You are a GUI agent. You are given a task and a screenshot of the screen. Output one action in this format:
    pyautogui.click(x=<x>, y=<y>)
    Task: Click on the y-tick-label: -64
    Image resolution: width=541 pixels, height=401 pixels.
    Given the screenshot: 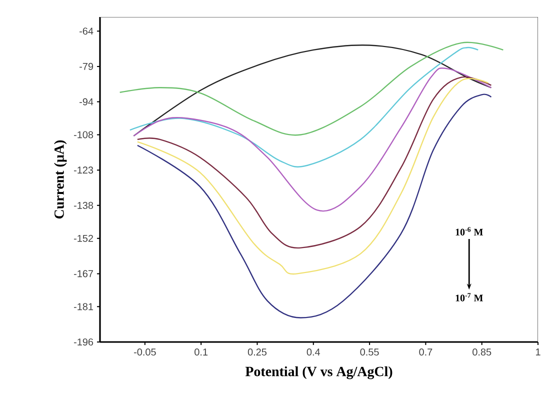 What is the action you would take?
    pyautogui.click(x=87, y=31)
    